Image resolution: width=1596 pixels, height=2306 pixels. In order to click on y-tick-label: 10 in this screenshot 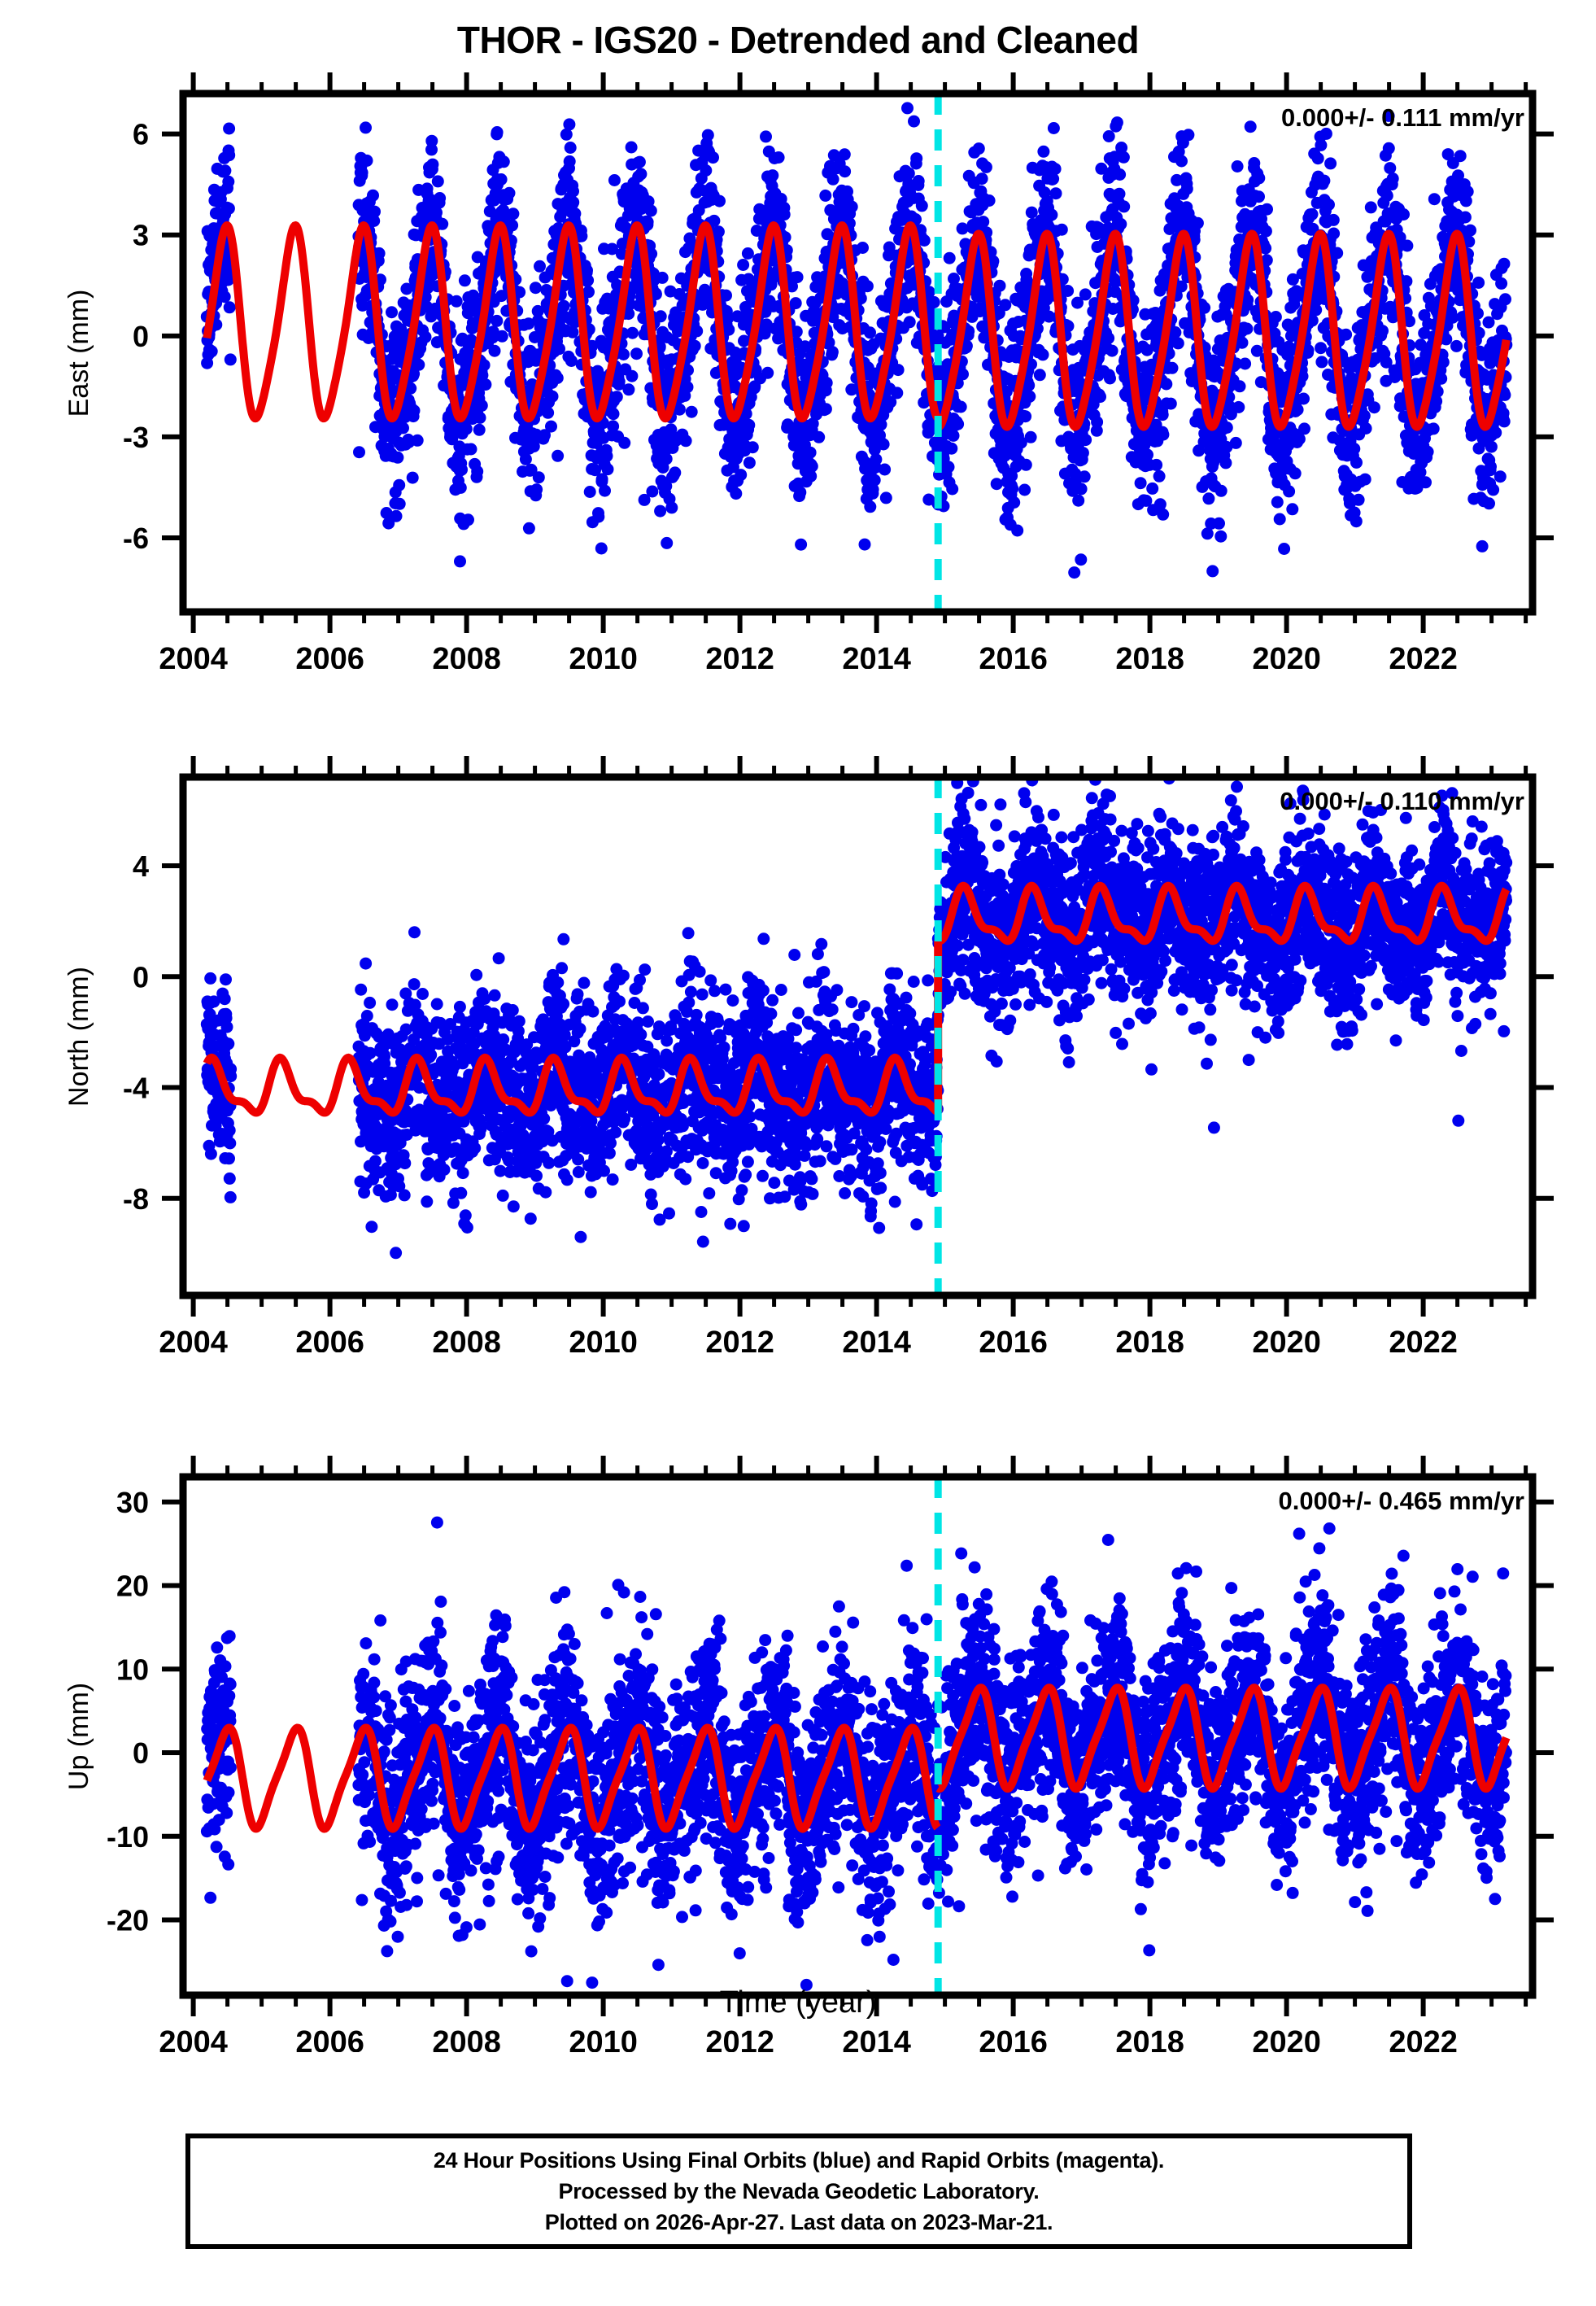, I will do `click(132, 1669)`.